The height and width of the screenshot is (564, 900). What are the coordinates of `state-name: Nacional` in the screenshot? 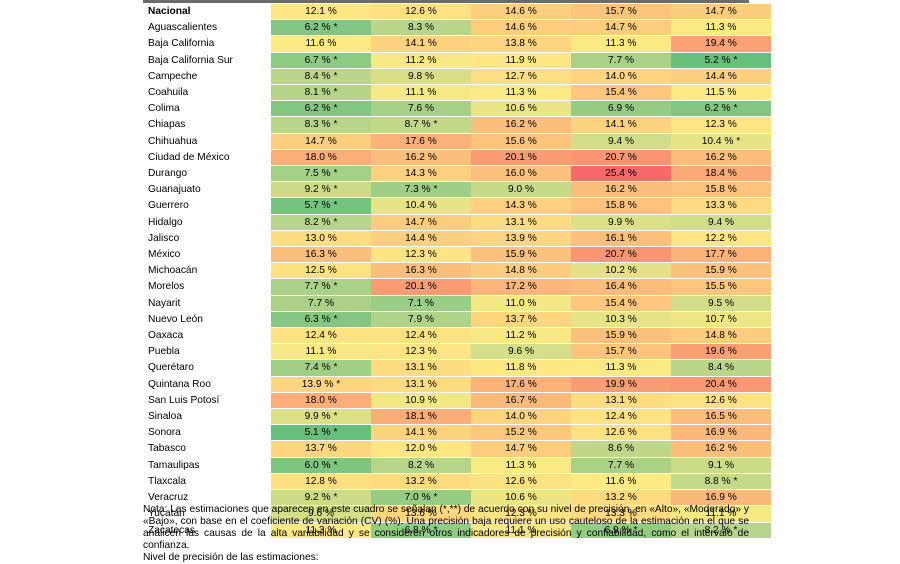 It's located at (207, 12).